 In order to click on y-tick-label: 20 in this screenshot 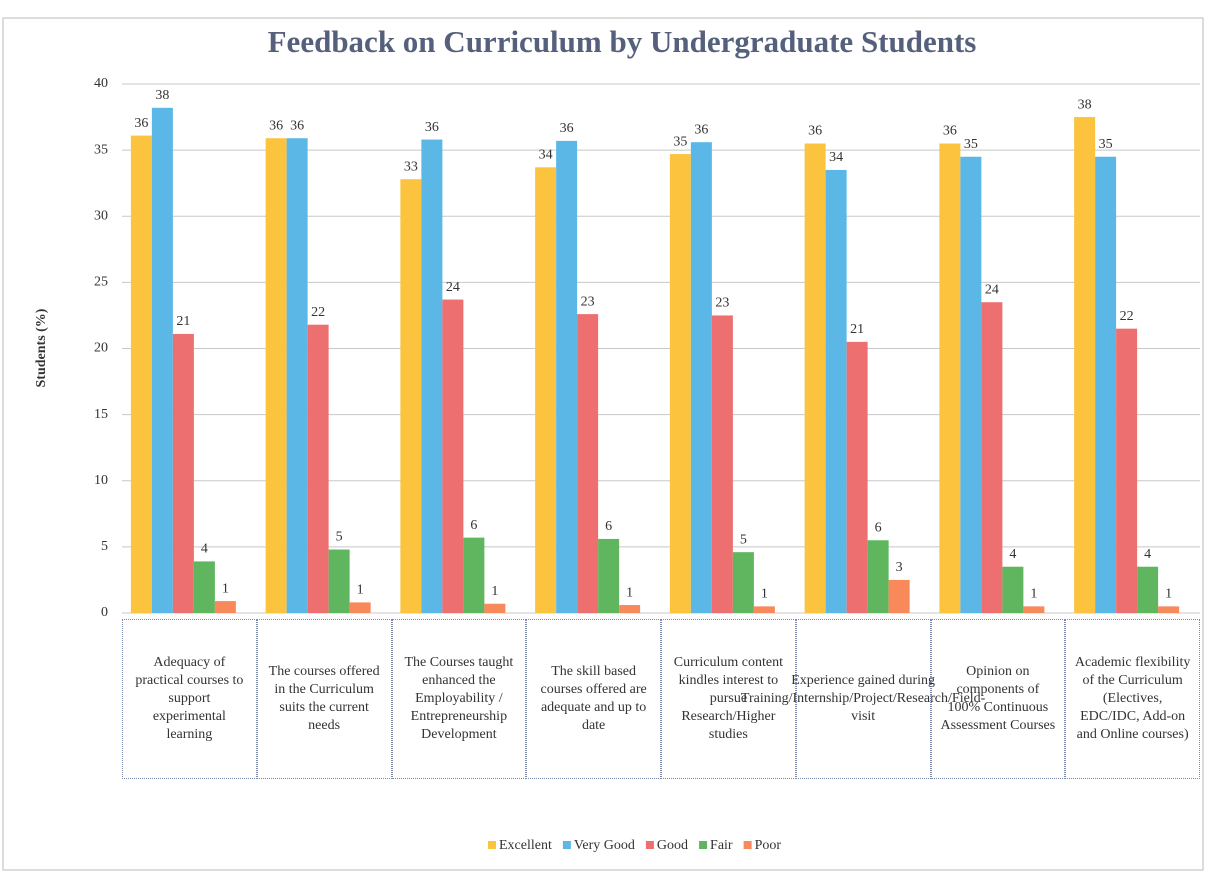, I will do `click(101, 348)`.